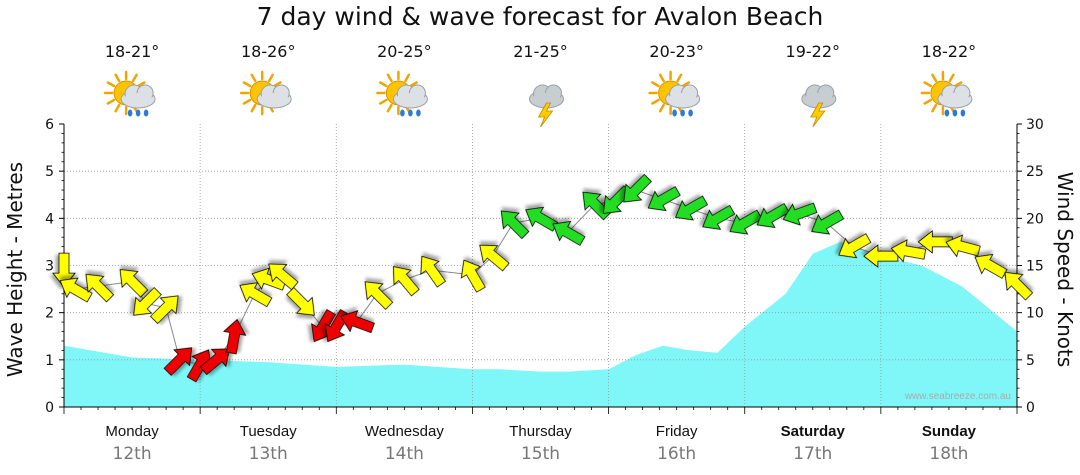 The height and width of the screenshot is (475, 1080). Describe the element at coordinates (1035, 314) in the screenshot. I see `right-tick-label: 10` at that location.